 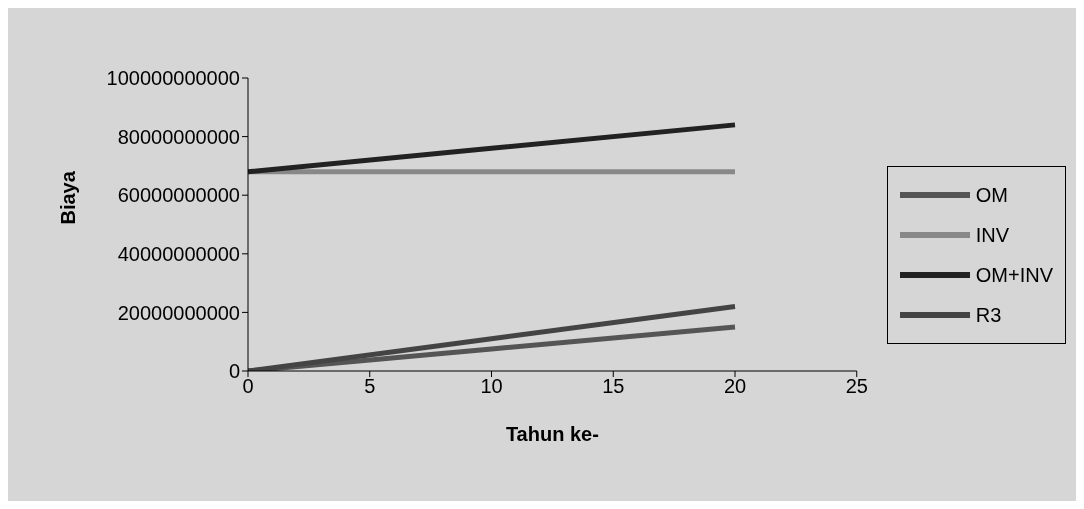 I want to click on y-tick-label: 40000000000, so click(x=178, y=253).